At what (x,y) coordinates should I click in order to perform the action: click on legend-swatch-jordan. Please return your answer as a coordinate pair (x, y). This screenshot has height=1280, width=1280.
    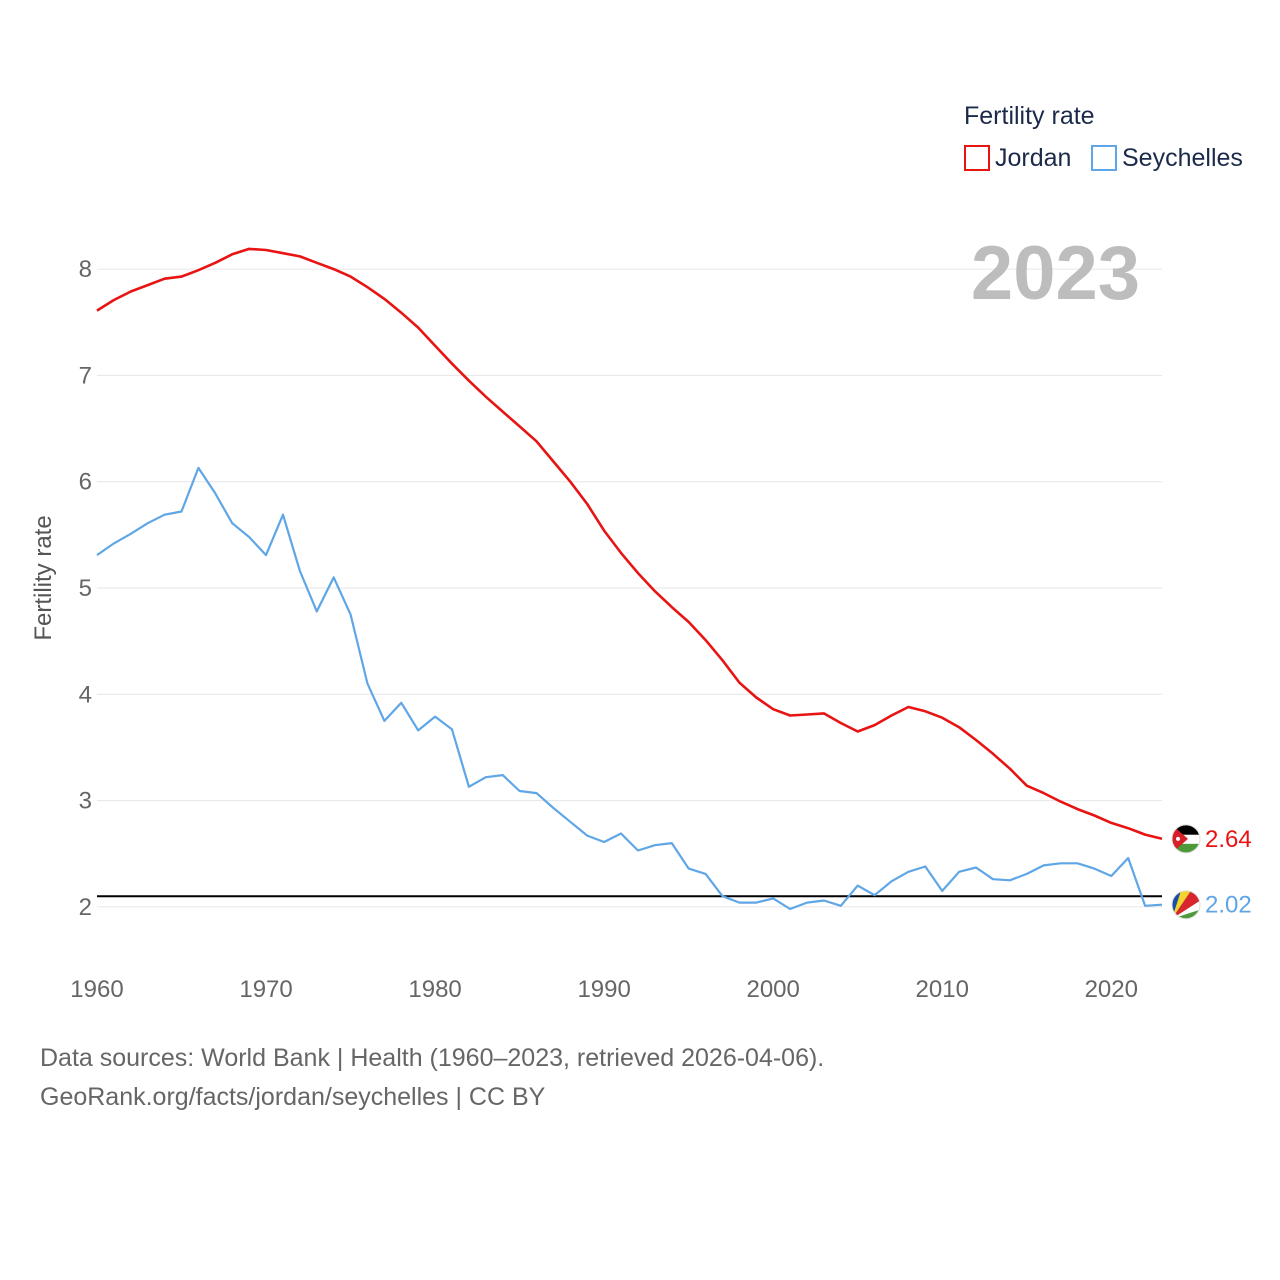
    Looking at the image, I should click on (977, 158).